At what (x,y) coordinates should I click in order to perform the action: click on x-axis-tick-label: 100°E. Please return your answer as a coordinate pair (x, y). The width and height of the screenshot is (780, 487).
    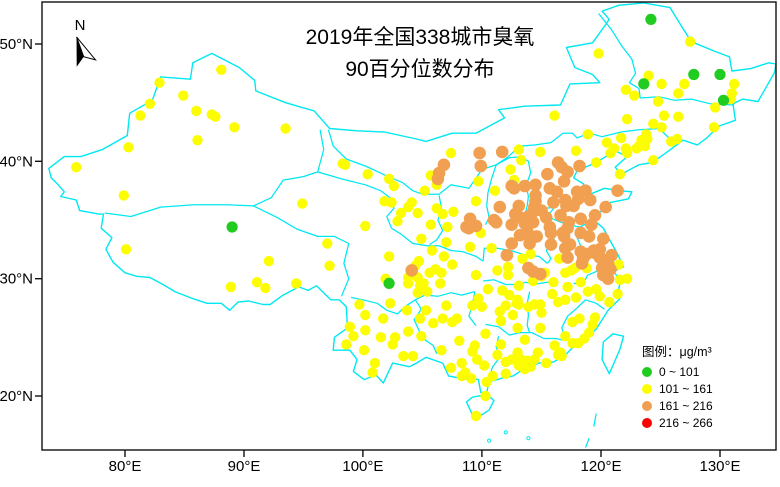
    Looking at the image, I should click on (362, 466).